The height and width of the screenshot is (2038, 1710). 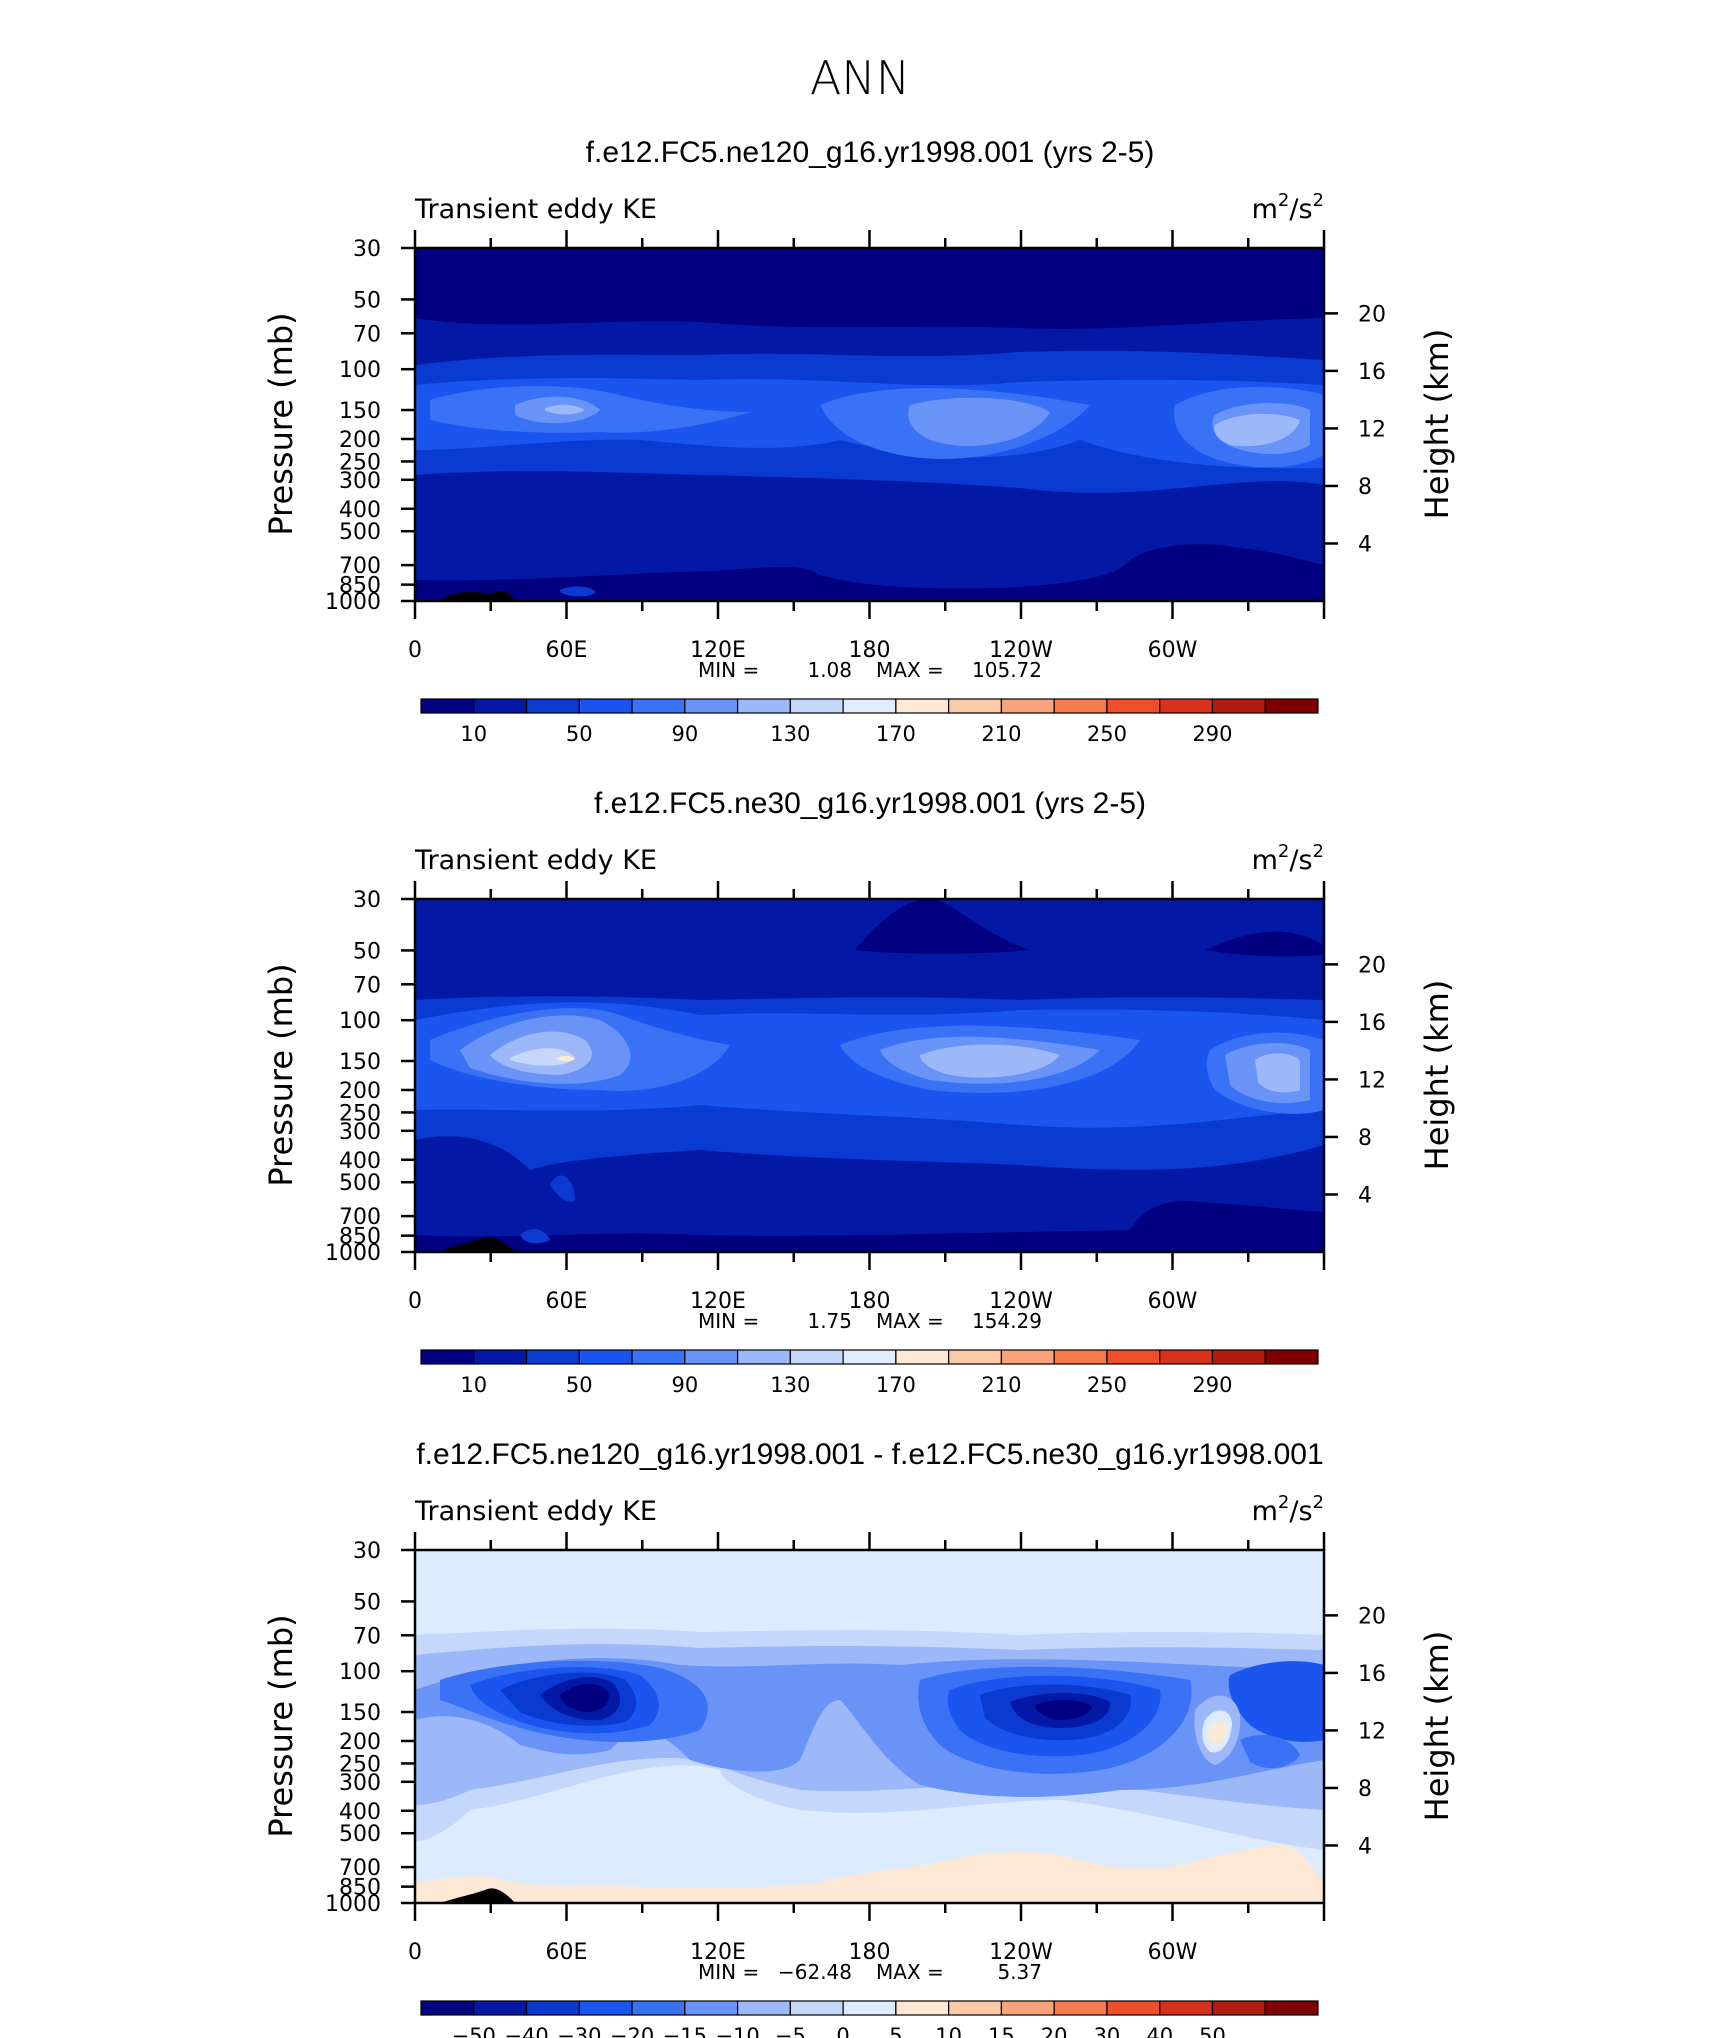 I want to click on colorbar-label: 250, so click(x=1107, y=734).